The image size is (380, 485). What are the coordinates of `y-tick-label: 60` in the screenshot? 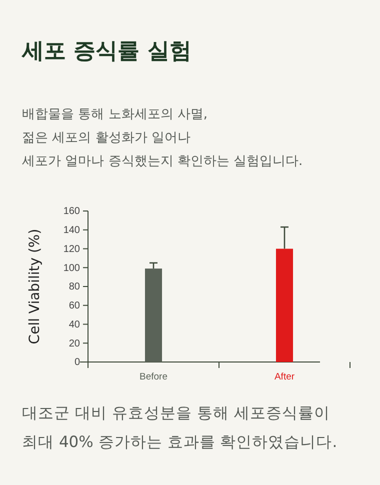 It's located at (74, 306).